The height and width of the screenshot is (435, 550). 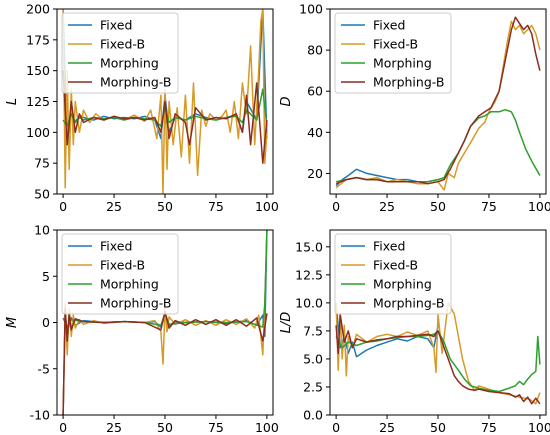 I want to click on y-tick-label: -10, so click(x=40, y=415).